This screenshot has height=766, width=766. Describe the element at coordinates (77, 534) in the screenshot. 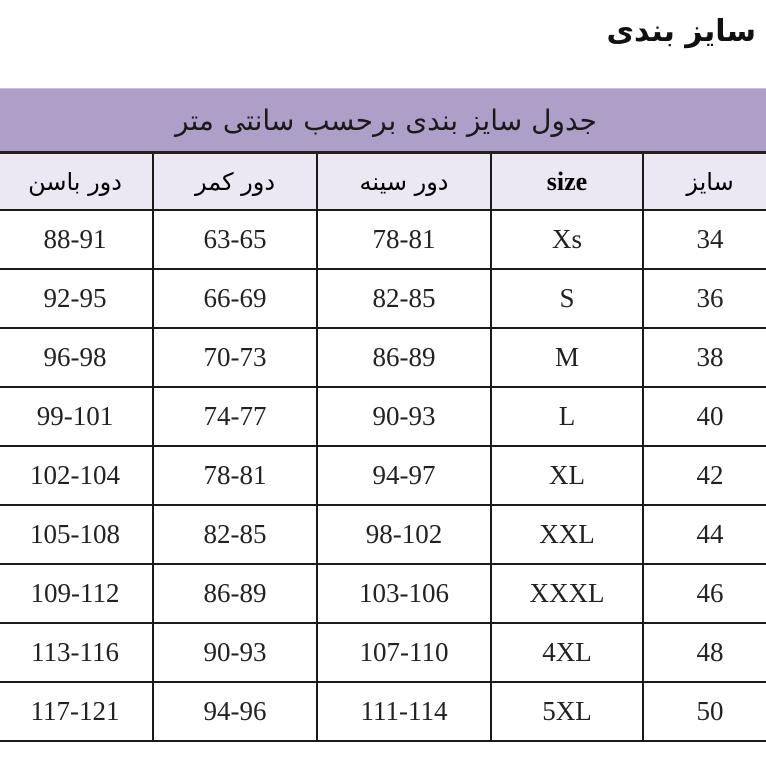

I see `cell-hip: 105-108` at that location.